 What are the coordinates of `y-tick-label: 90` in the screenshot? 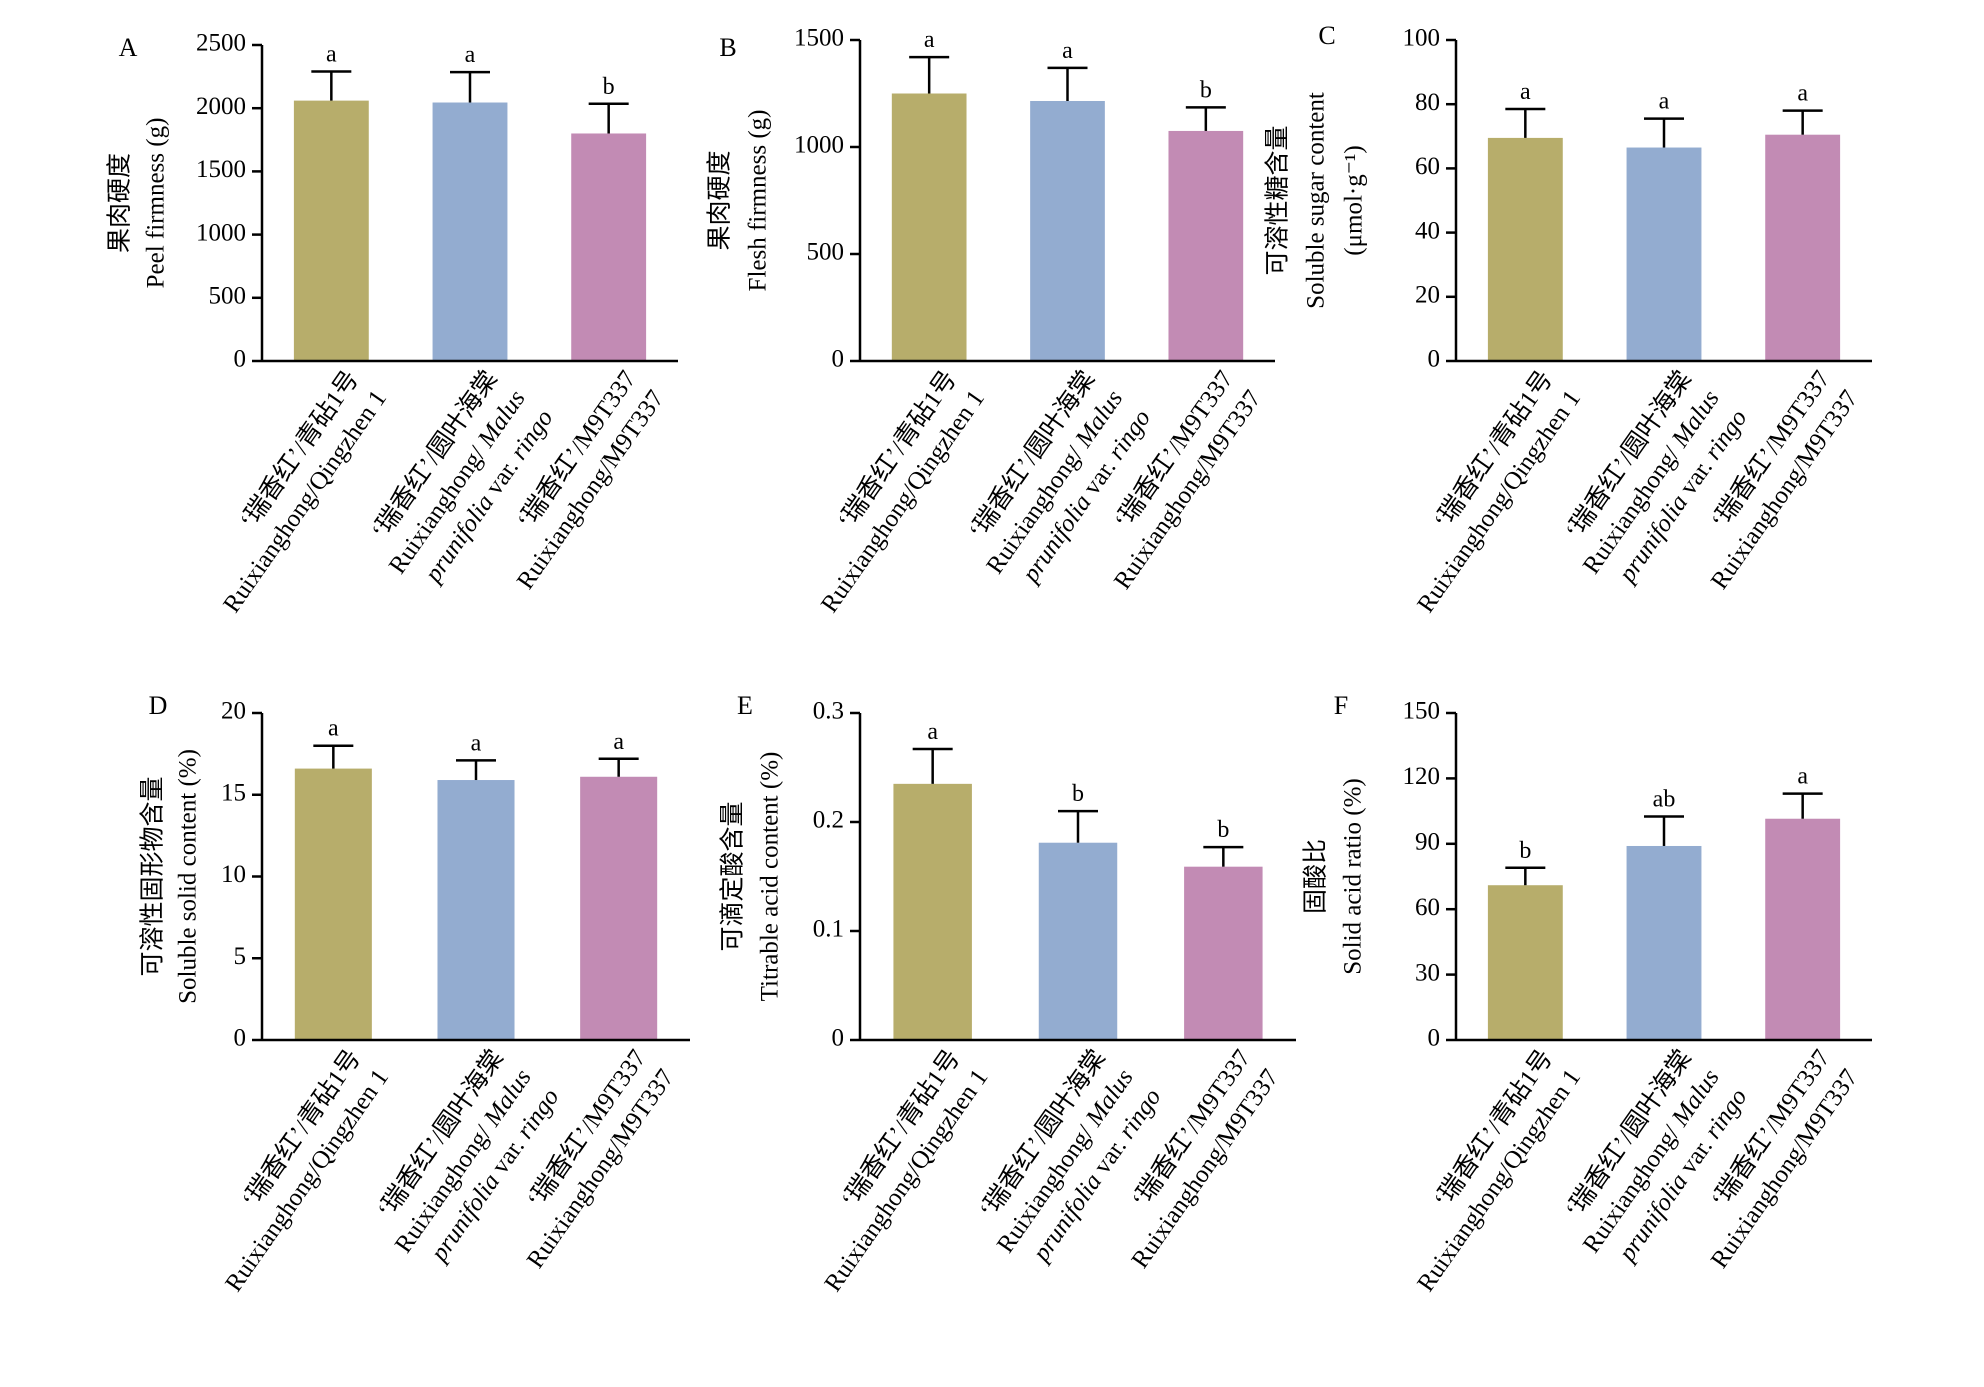 It's located at (1427, 842).